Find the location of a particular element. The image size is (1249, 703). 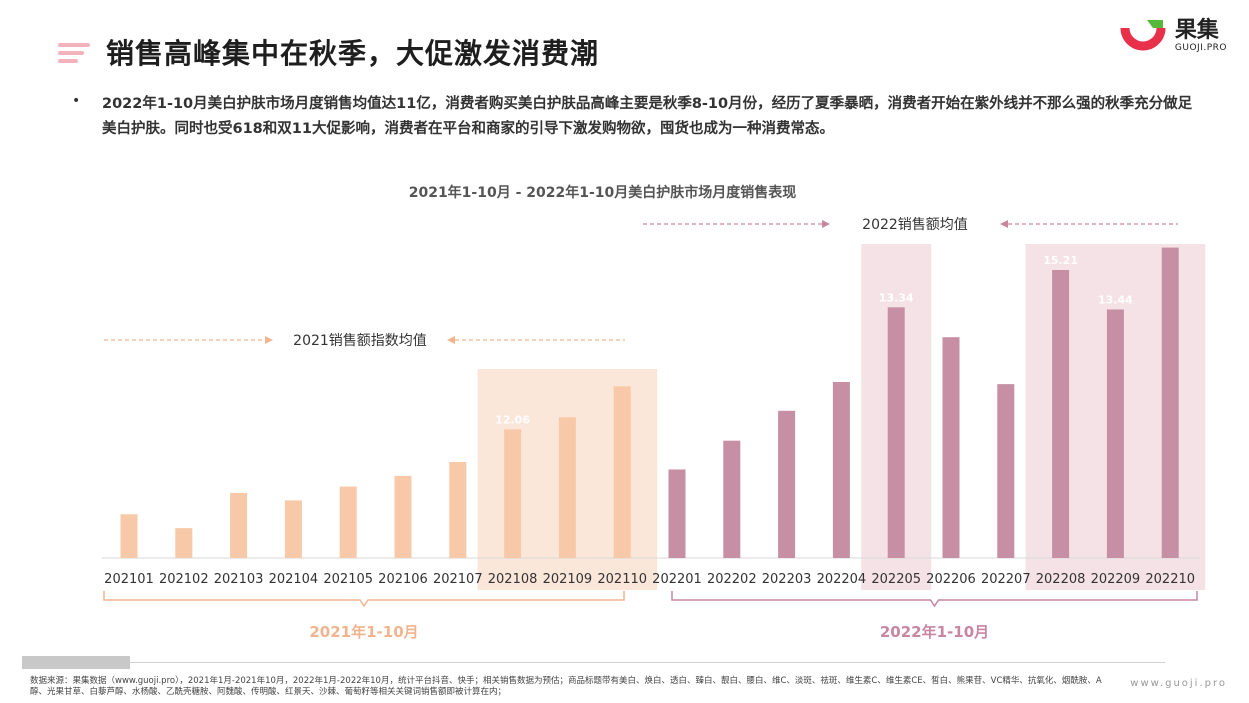

x-tick-label: 202203 is located at coordinates (787, 579).